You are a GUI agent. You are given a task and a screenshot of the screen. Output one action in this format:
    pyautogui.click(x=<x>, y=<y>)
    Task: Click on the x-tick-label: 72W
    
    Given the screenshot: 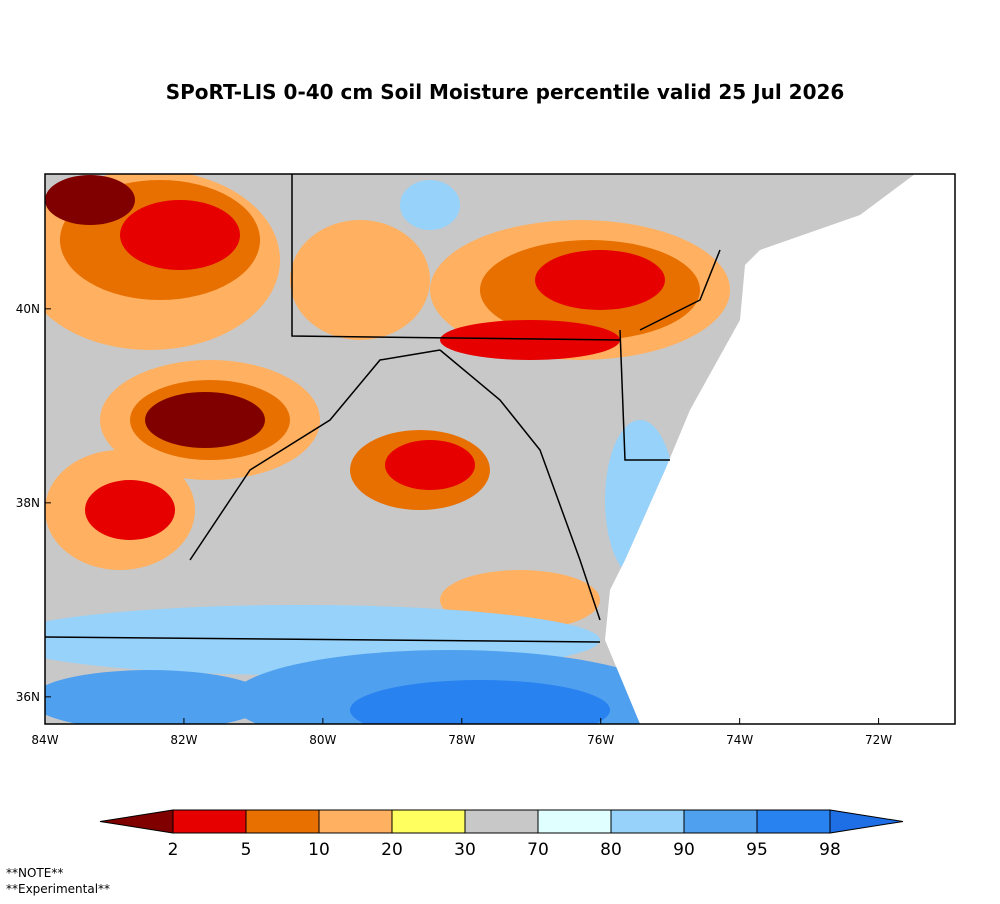 What is the action you would take?
    pyautogui.click(x=878, y=740)
    